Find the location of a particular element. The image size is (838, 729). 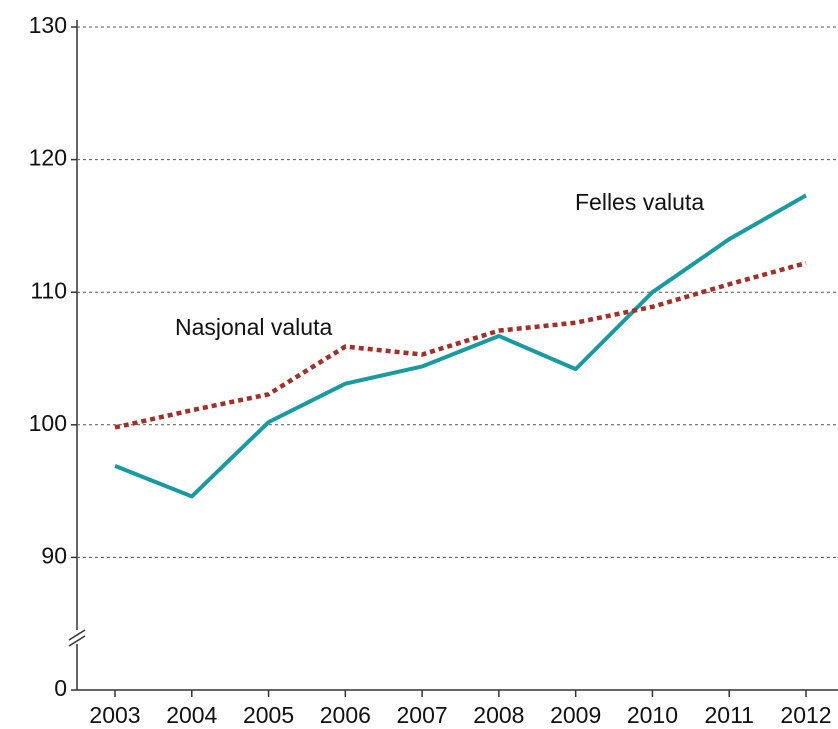

x-tick-label: 2009 is located at coordinates (575, 715).